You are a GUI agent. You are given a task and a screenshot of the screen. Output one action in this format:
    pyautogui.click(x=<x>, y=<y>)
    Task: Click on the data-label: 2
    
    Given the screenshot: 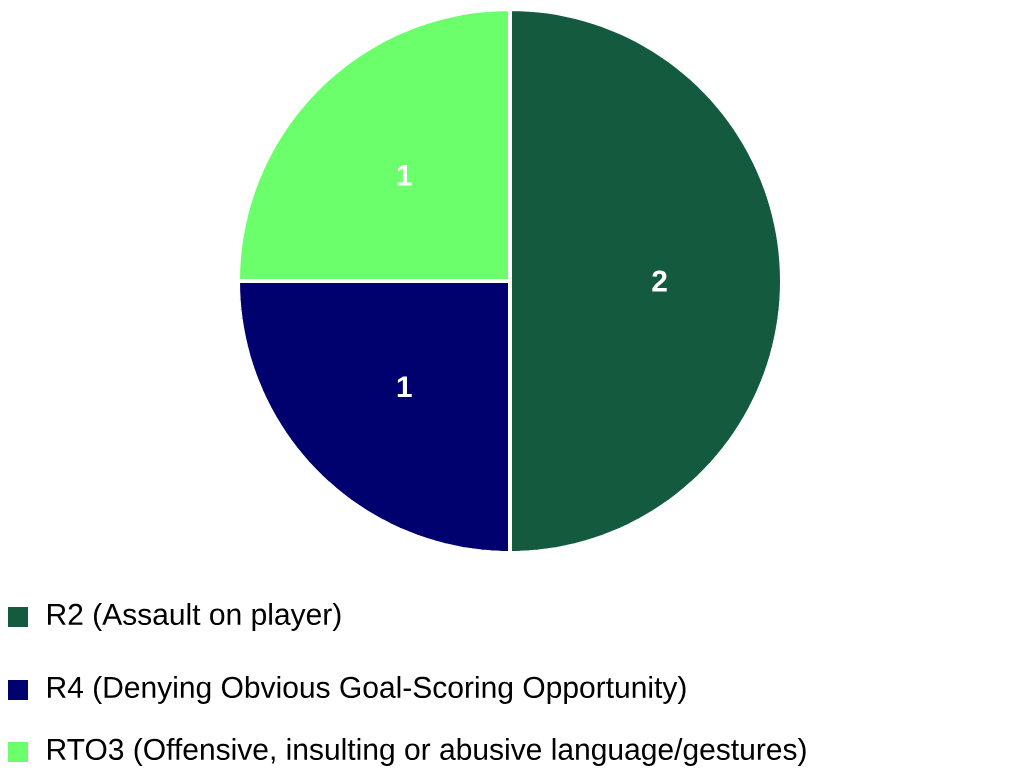 What is the action you would take?
    pyautogui.click(x=659, y=281)
    